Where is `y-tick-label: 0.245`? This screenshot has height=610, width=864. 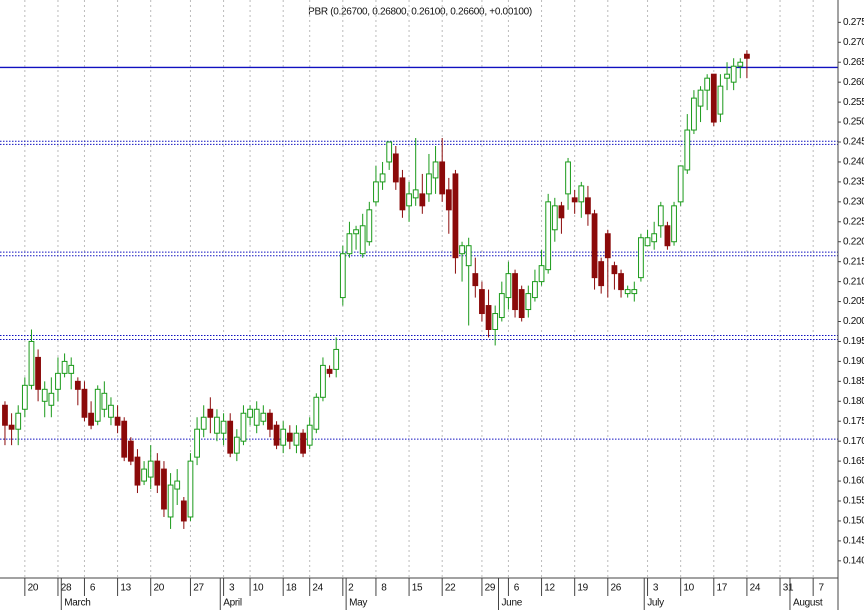 y-tick-label: 0.245 is located at coordinates (853, 142).